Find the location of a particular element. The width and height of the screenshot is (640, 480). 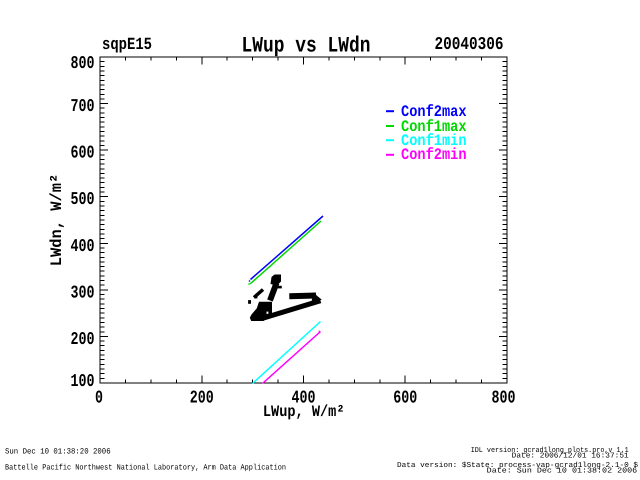

svg-text: Date: 2006/12/01 16:37:51 is located at coordinates (571, 455).